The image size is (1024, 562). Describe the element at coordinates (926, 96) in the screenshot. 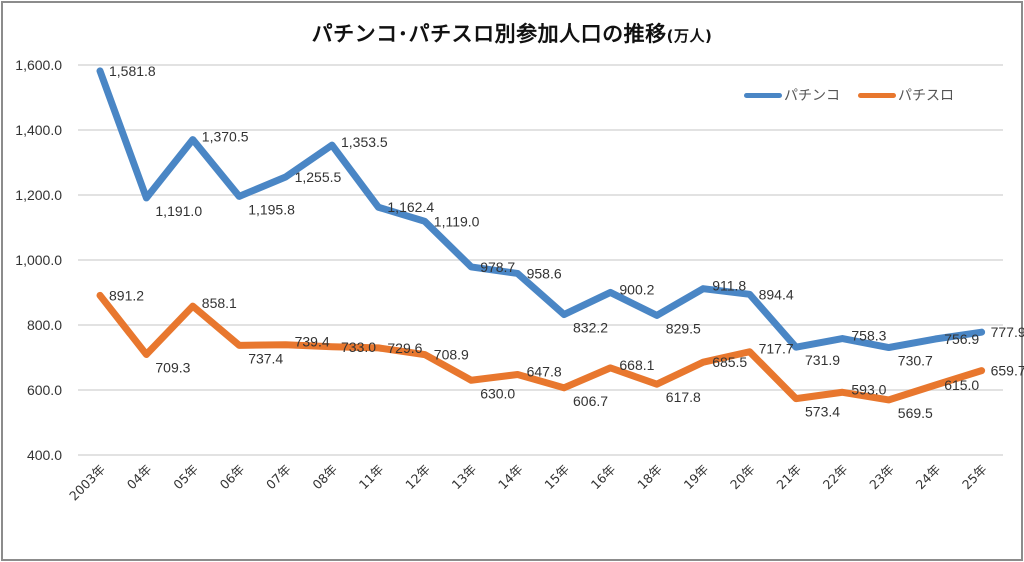

I see `legend-label-pachislot: パチスロ` at that location.